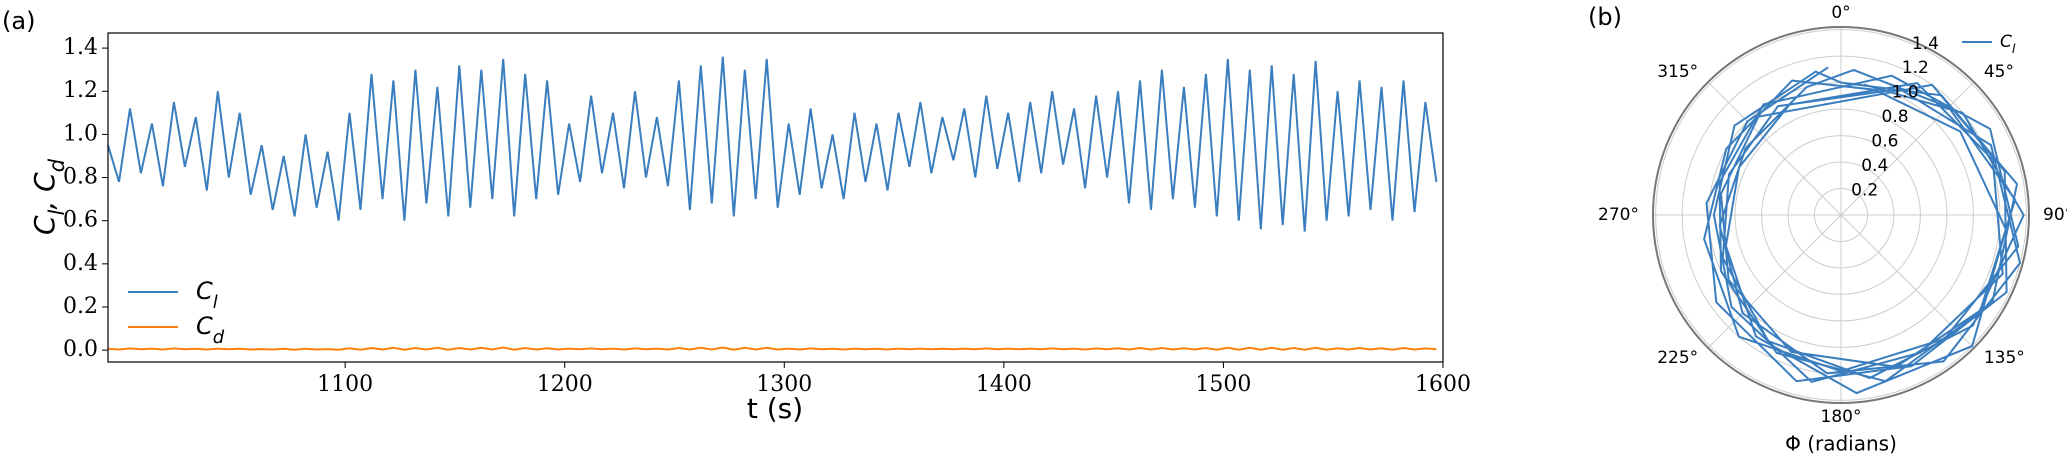 The height and width of the screenshot is (457, 2067). Describe the element at coordinates (565, 384) in the screenshot. I see `x-tick-label: 1200` at that location.